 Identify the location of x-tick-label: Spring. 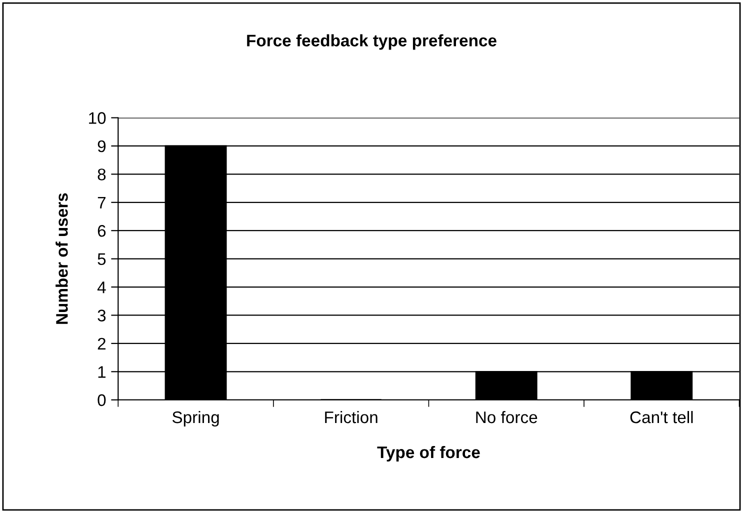
(195, 418).